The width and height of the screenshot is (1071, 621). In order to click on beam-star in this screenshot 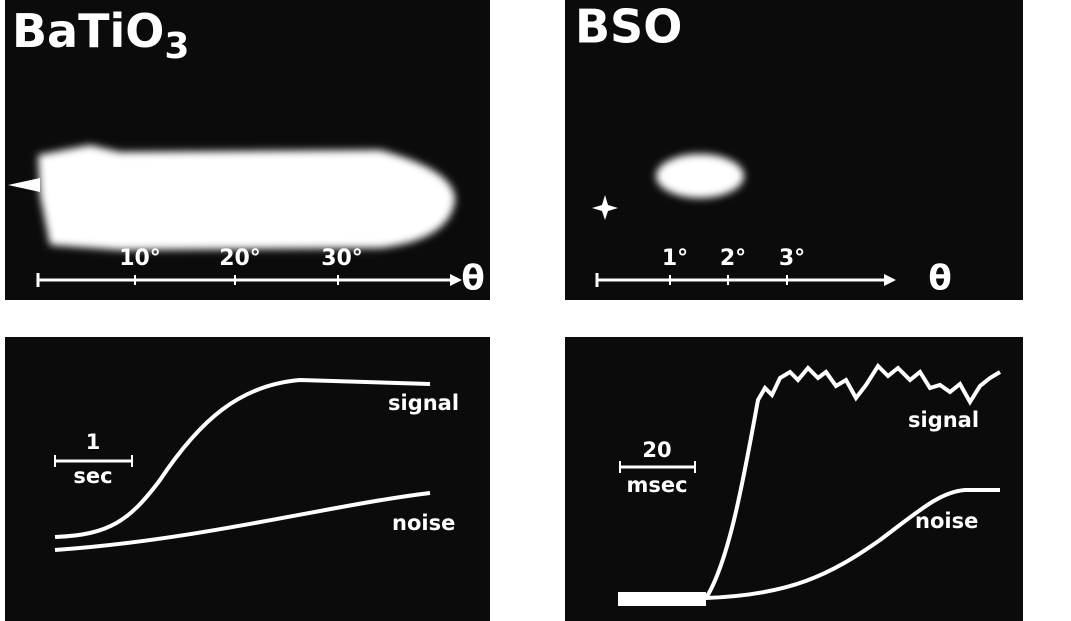, I will do `click(605, 207)`.